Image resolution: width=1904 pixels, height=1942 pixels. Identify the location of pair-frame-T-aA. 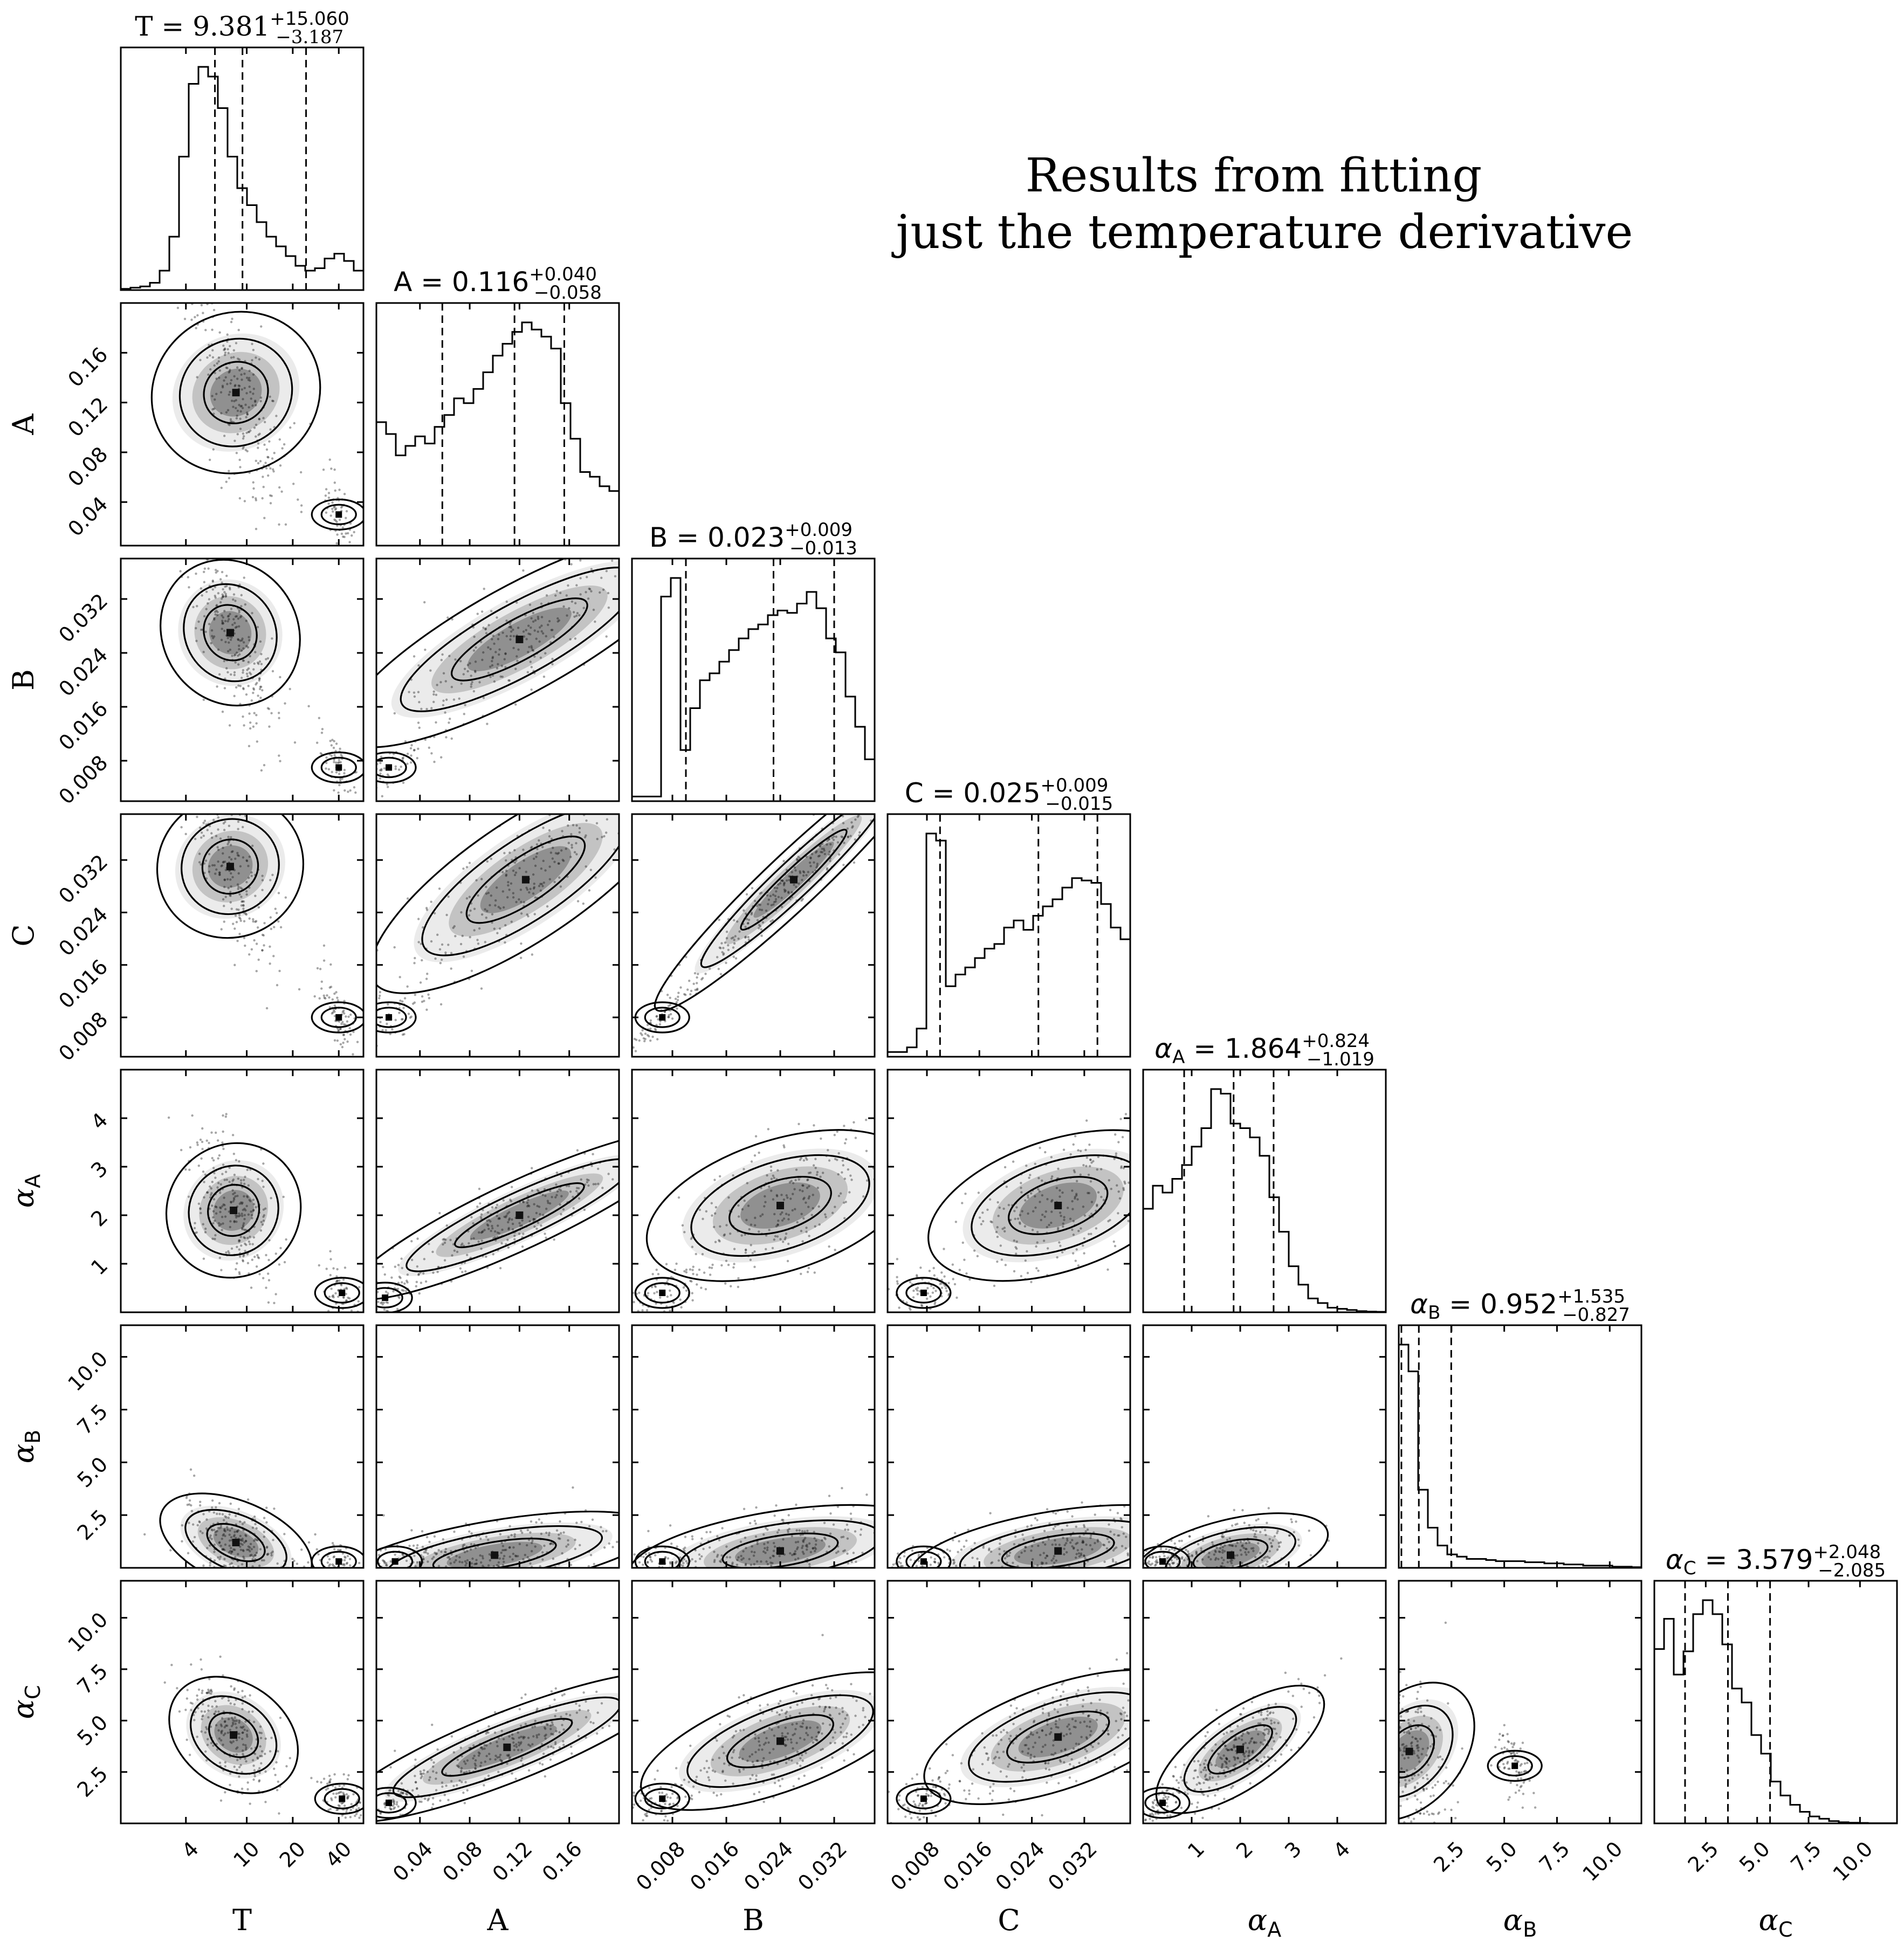
(242, 1191).